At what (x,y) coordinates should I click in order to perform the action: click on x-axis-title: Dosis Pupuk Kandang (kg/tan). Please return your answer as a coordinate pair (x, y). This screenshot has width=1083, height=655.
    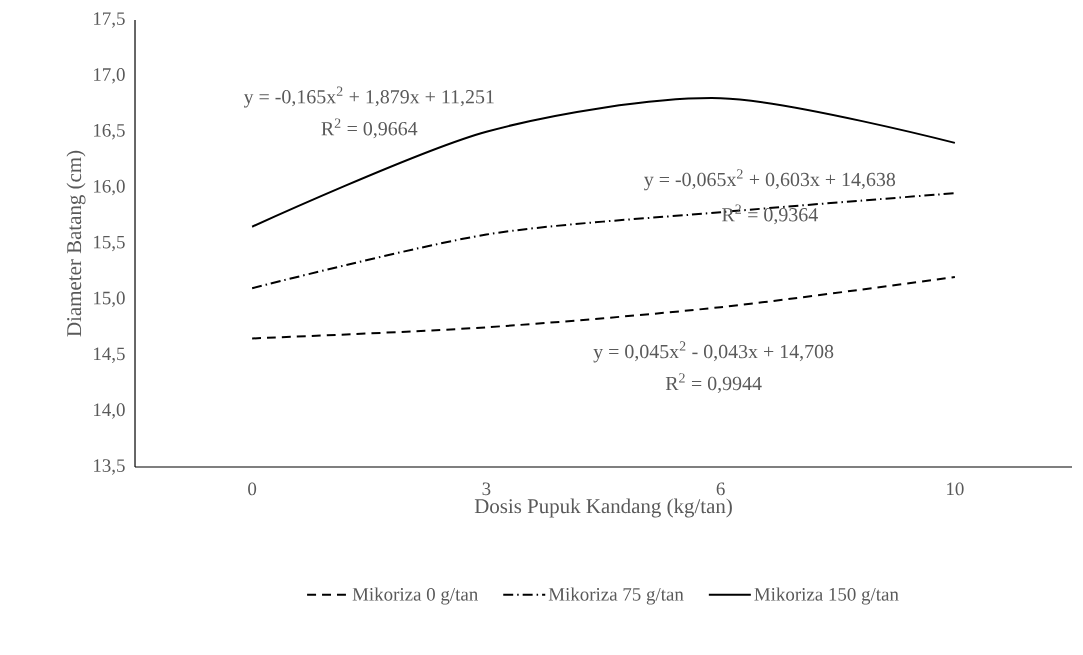
    Looking at the image, I should click on (603, 508).